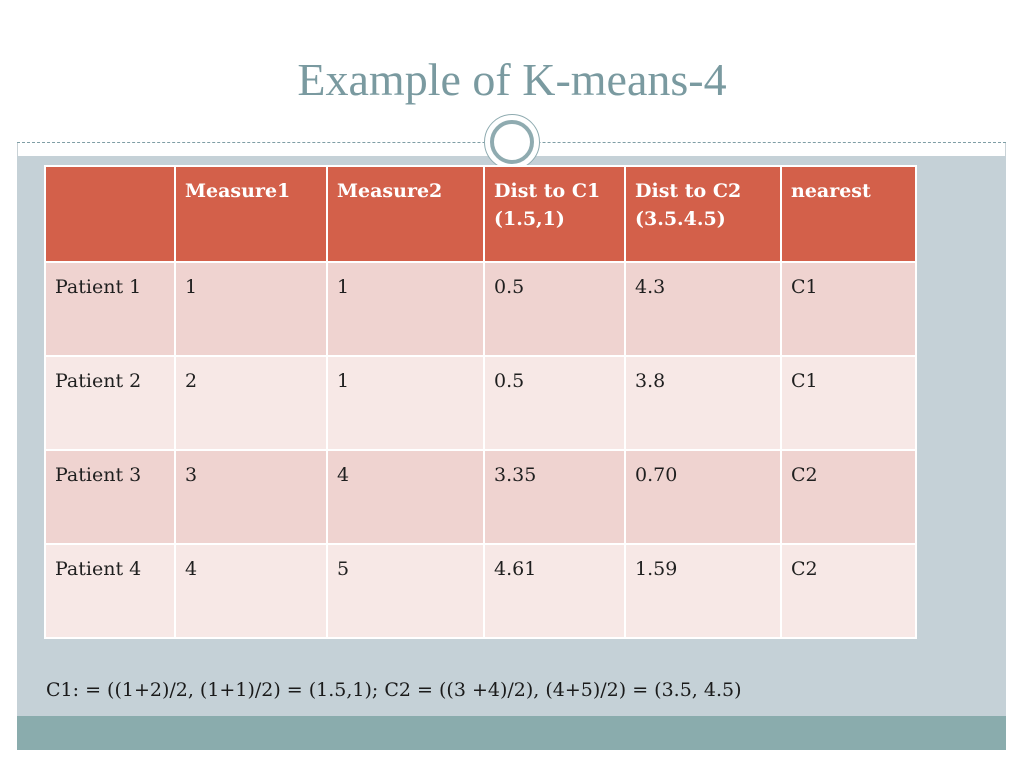 The image size is (1024, 768). Describe the element at coordinates (703, 591) in the screenshot. I see `table-cell: 1.59` at that location.